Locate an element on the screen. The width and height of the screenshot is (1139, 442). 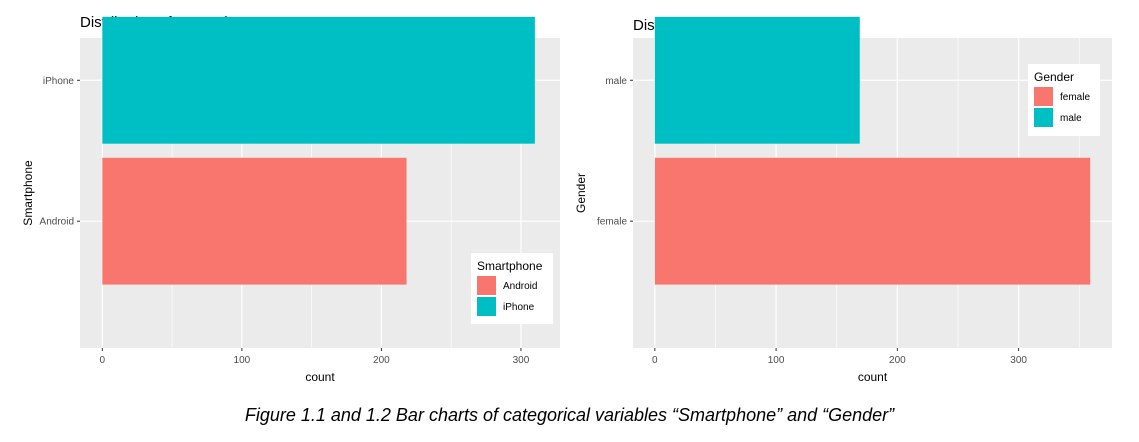
legend: Smartphone Android iPhone is located at coordinates (512, 288).